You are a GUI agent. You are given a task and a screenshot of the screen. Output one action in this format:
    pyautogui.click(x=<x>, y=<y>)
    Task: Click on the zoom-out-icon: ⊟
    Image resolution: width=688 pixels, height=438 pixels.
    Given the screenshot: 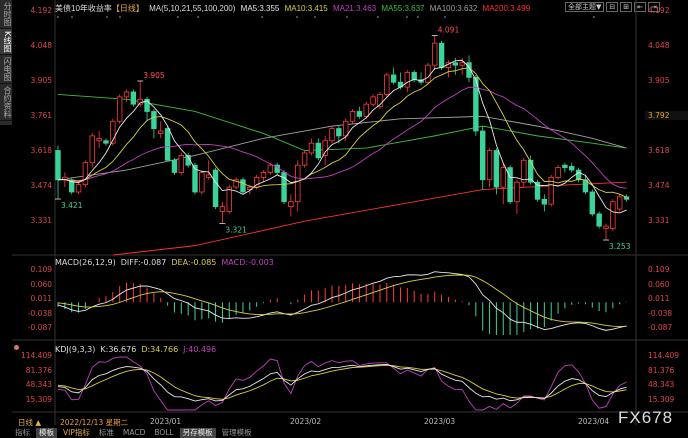 What is the action you would take?
    pyautogui.click(x=612, y=7)
    